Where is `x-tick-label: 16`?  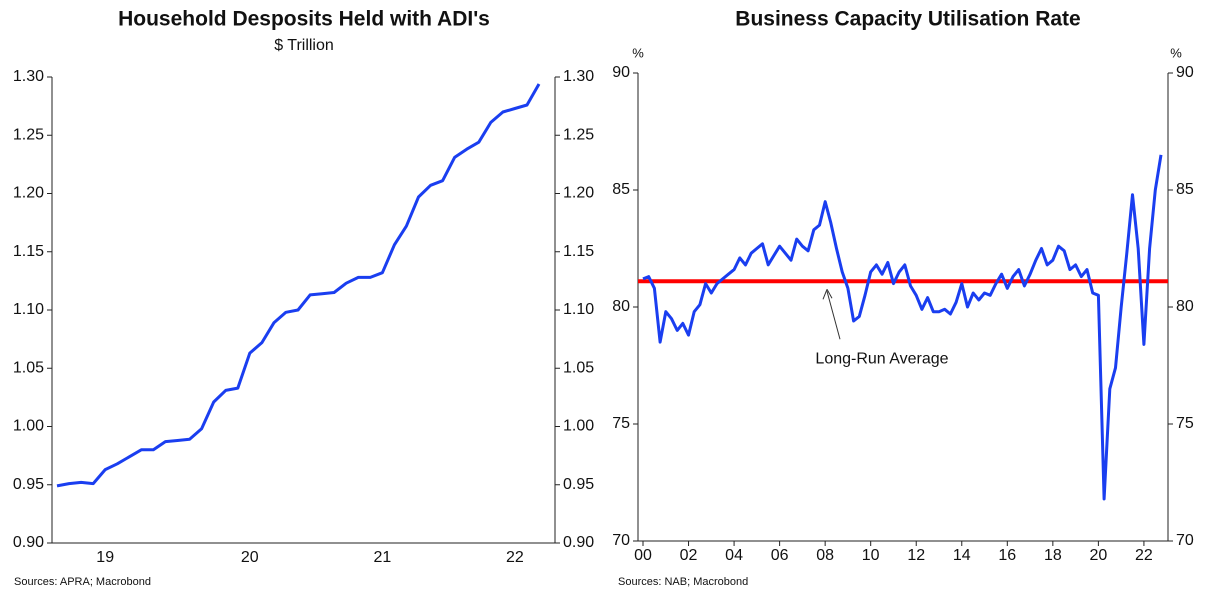 x-tick-label: 16 is located at coordinates (1007, 555).